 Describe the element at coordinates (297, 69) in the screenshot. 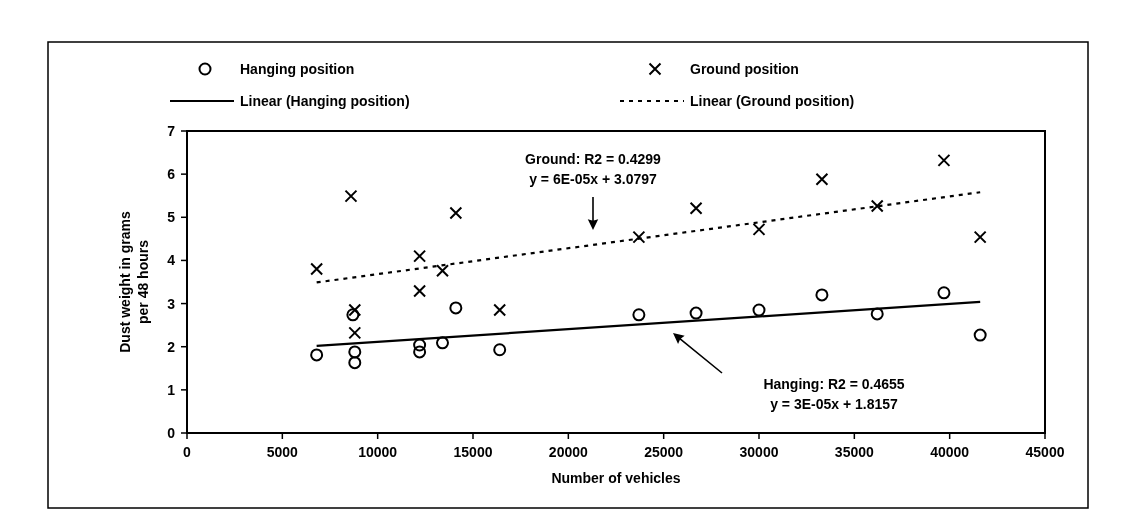

I see `legend-label: Hanging position` at that location.